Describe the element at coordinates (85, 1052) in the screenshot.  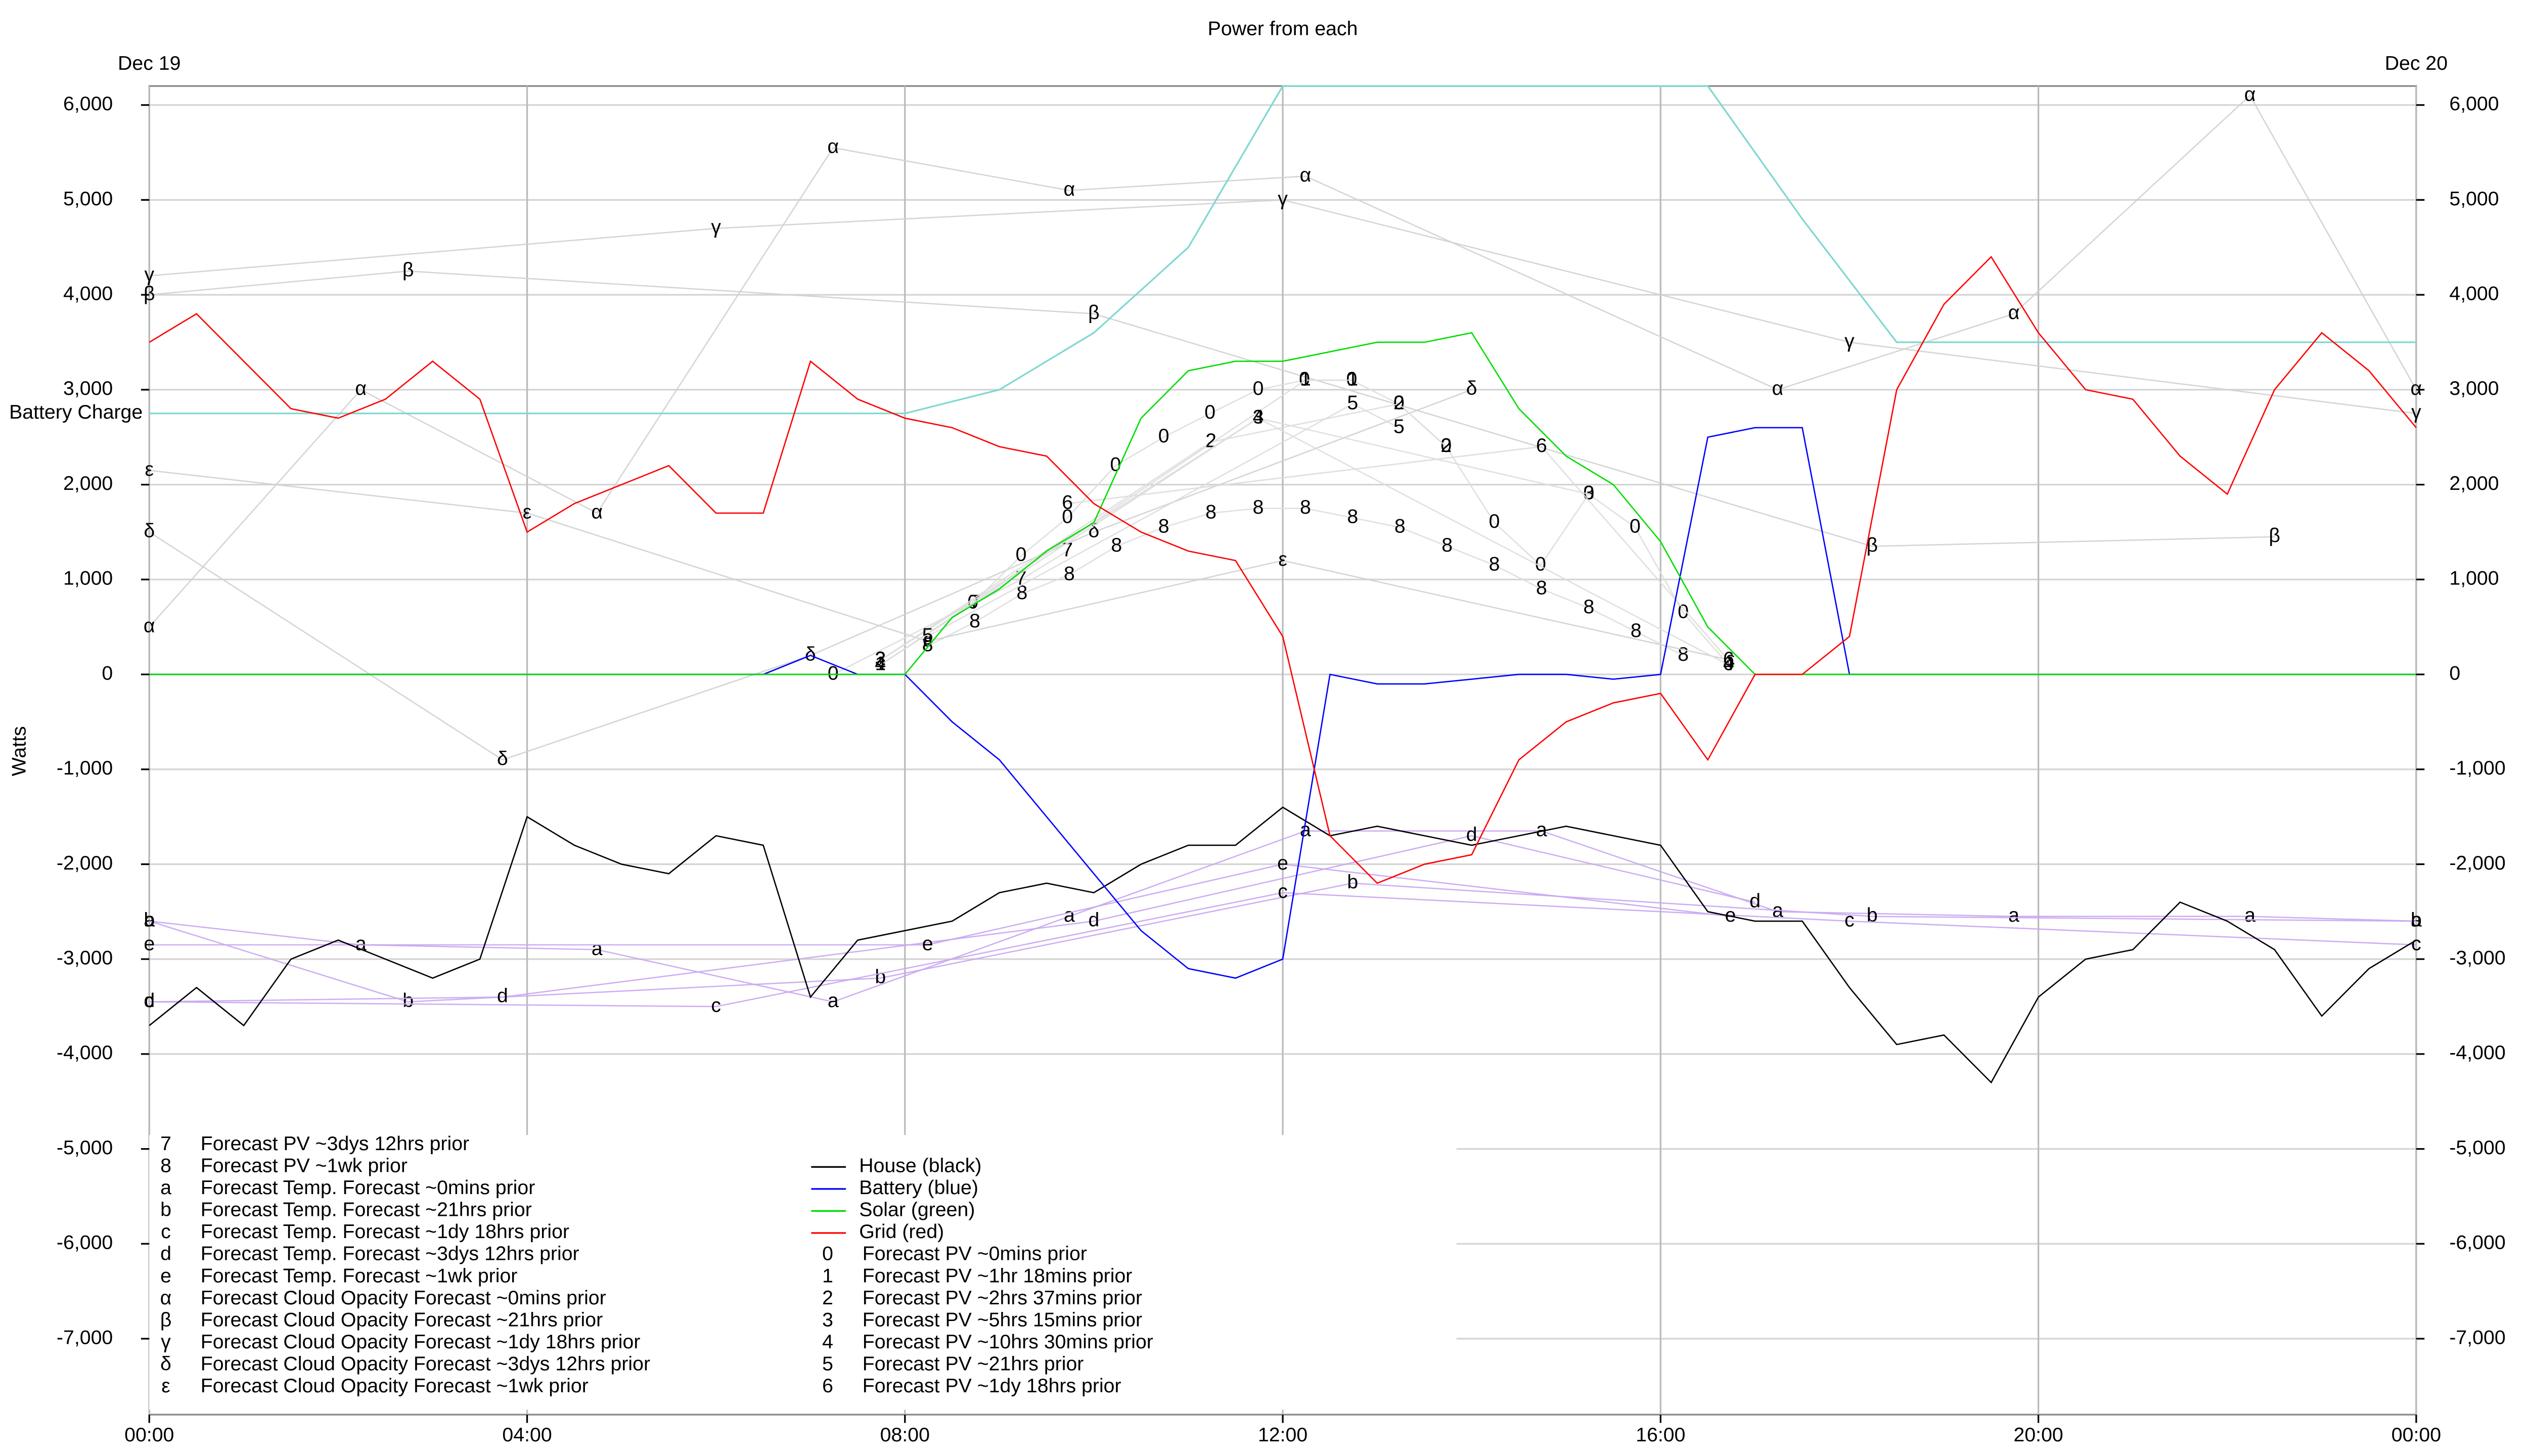
I see `y-tick-label: -4,000` at that location.